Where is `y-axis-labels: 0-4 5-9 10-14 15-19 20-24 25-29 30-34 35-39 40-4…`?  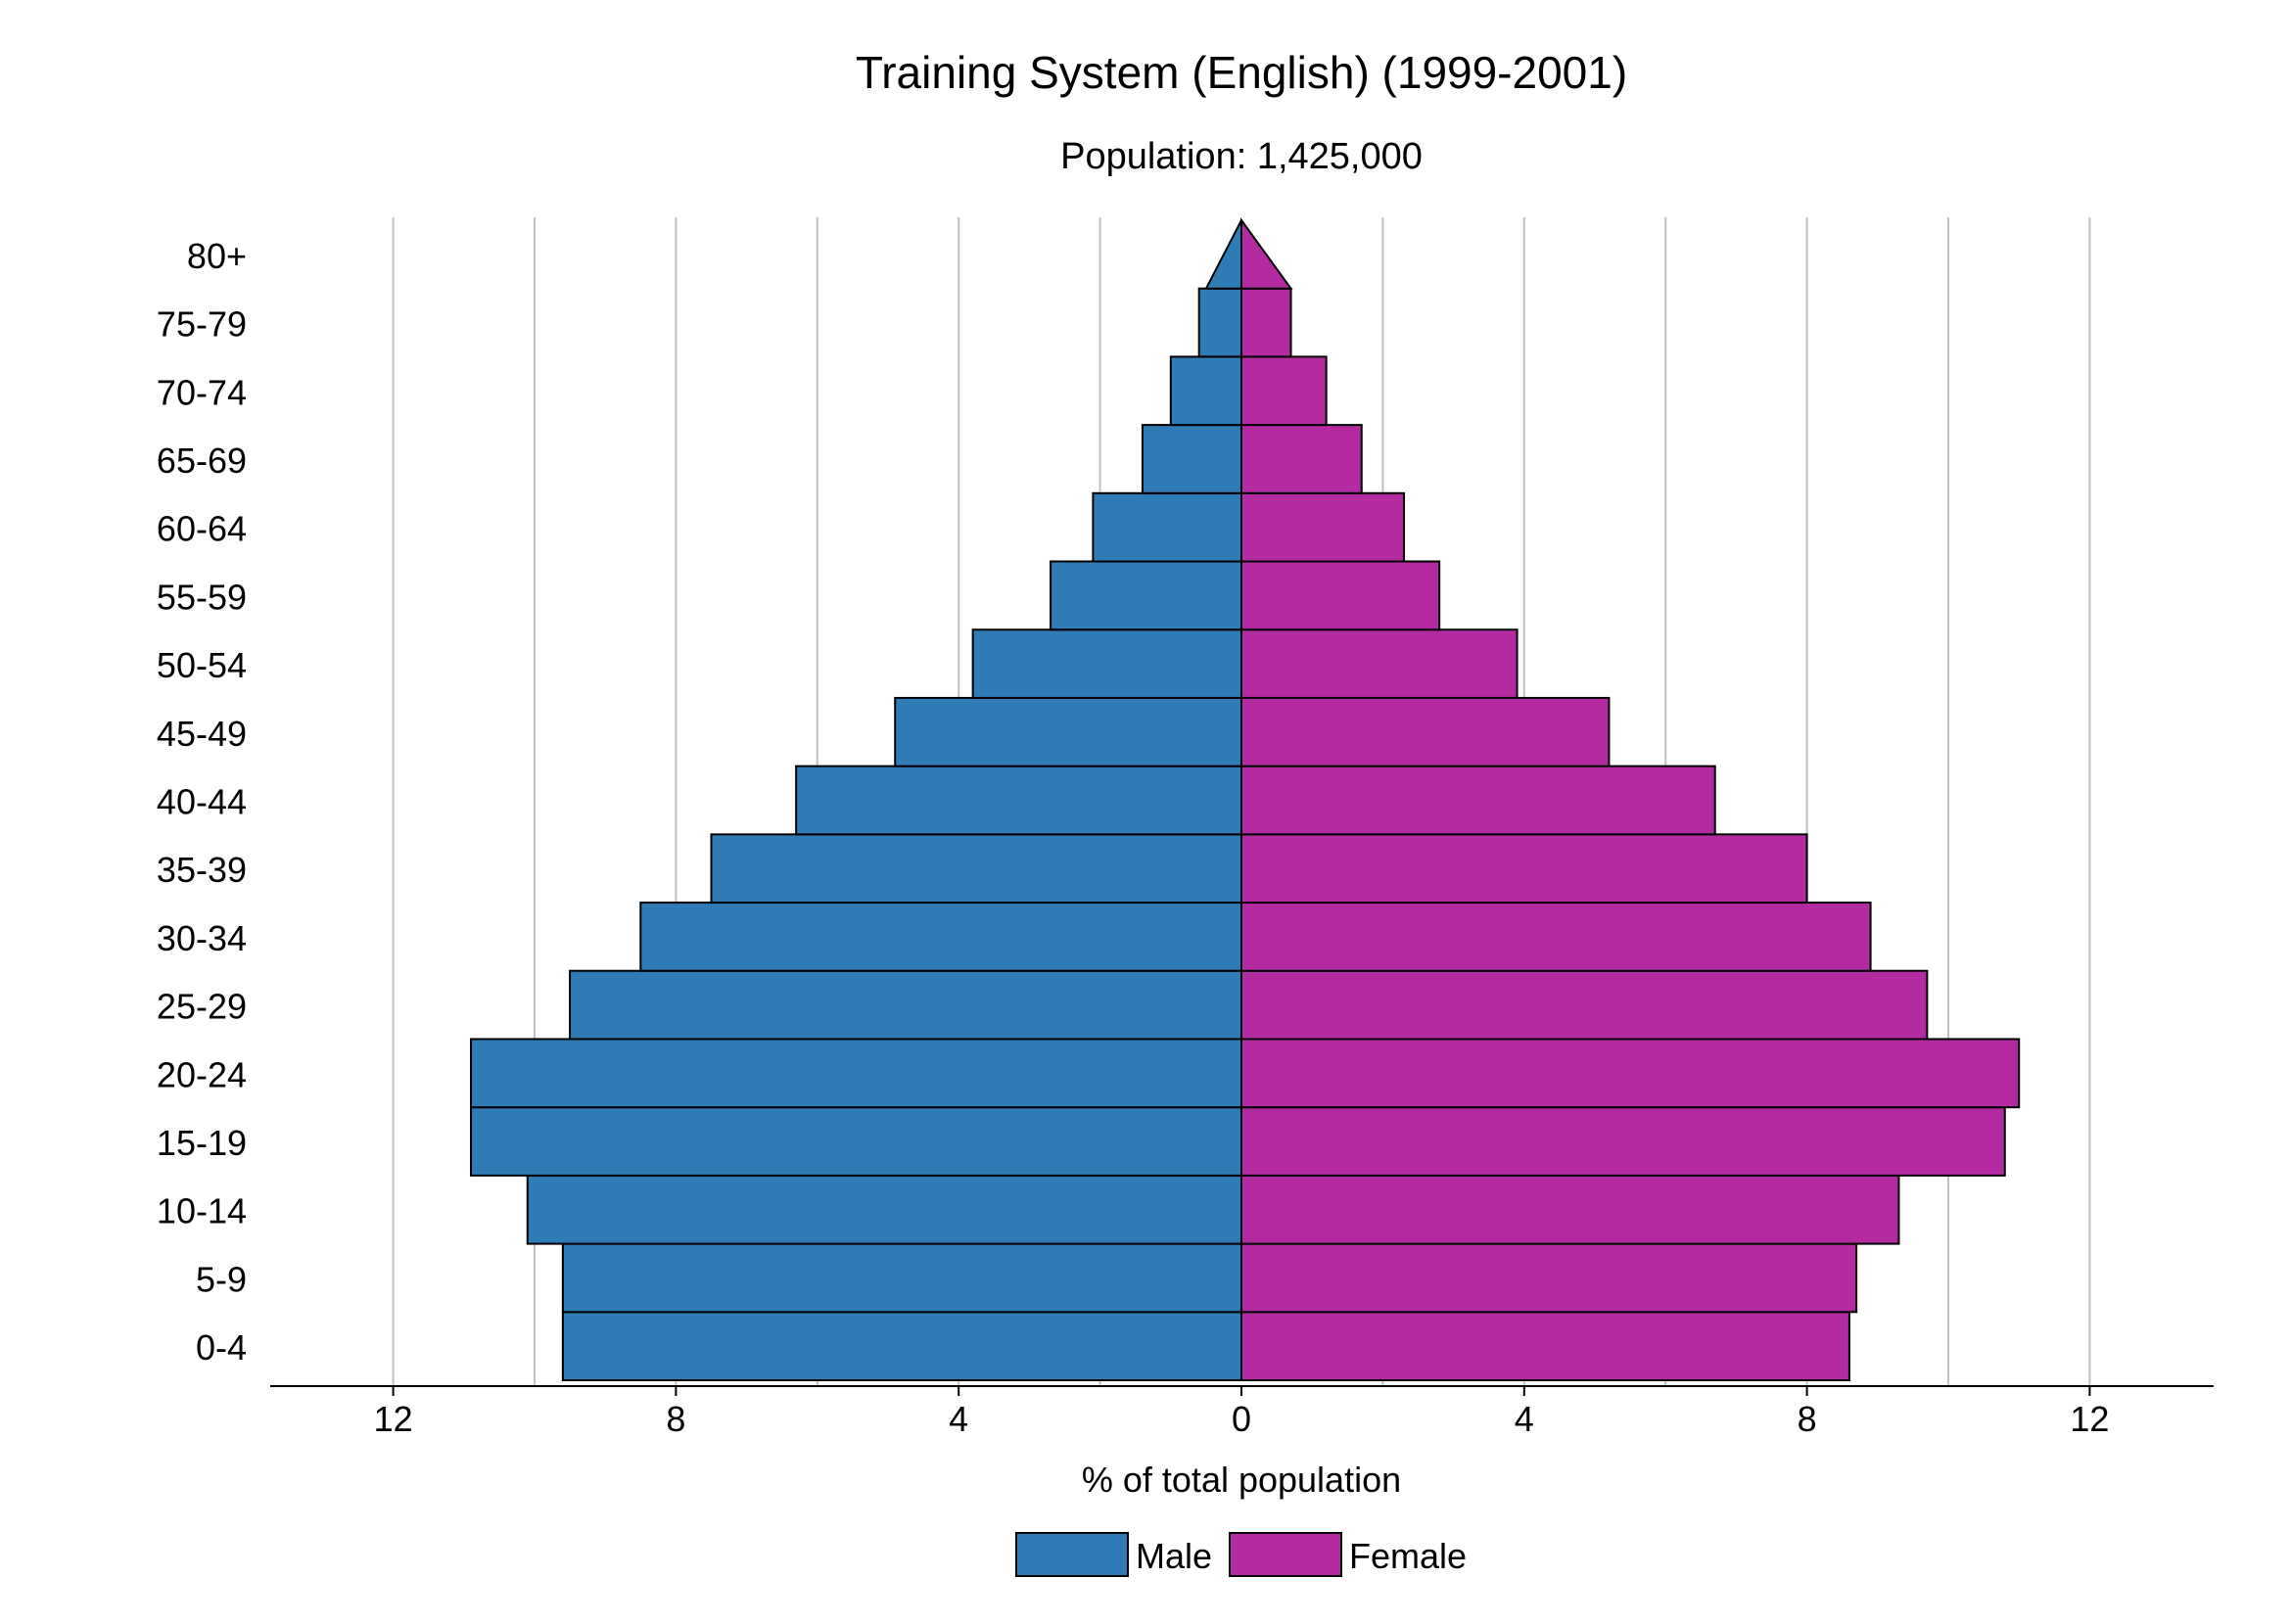 y-axis-labels: 0-4 5-9 10-14 15-19 20-24 25-29 30-34 35-39 40-4… is located at coordinates (202, 802).